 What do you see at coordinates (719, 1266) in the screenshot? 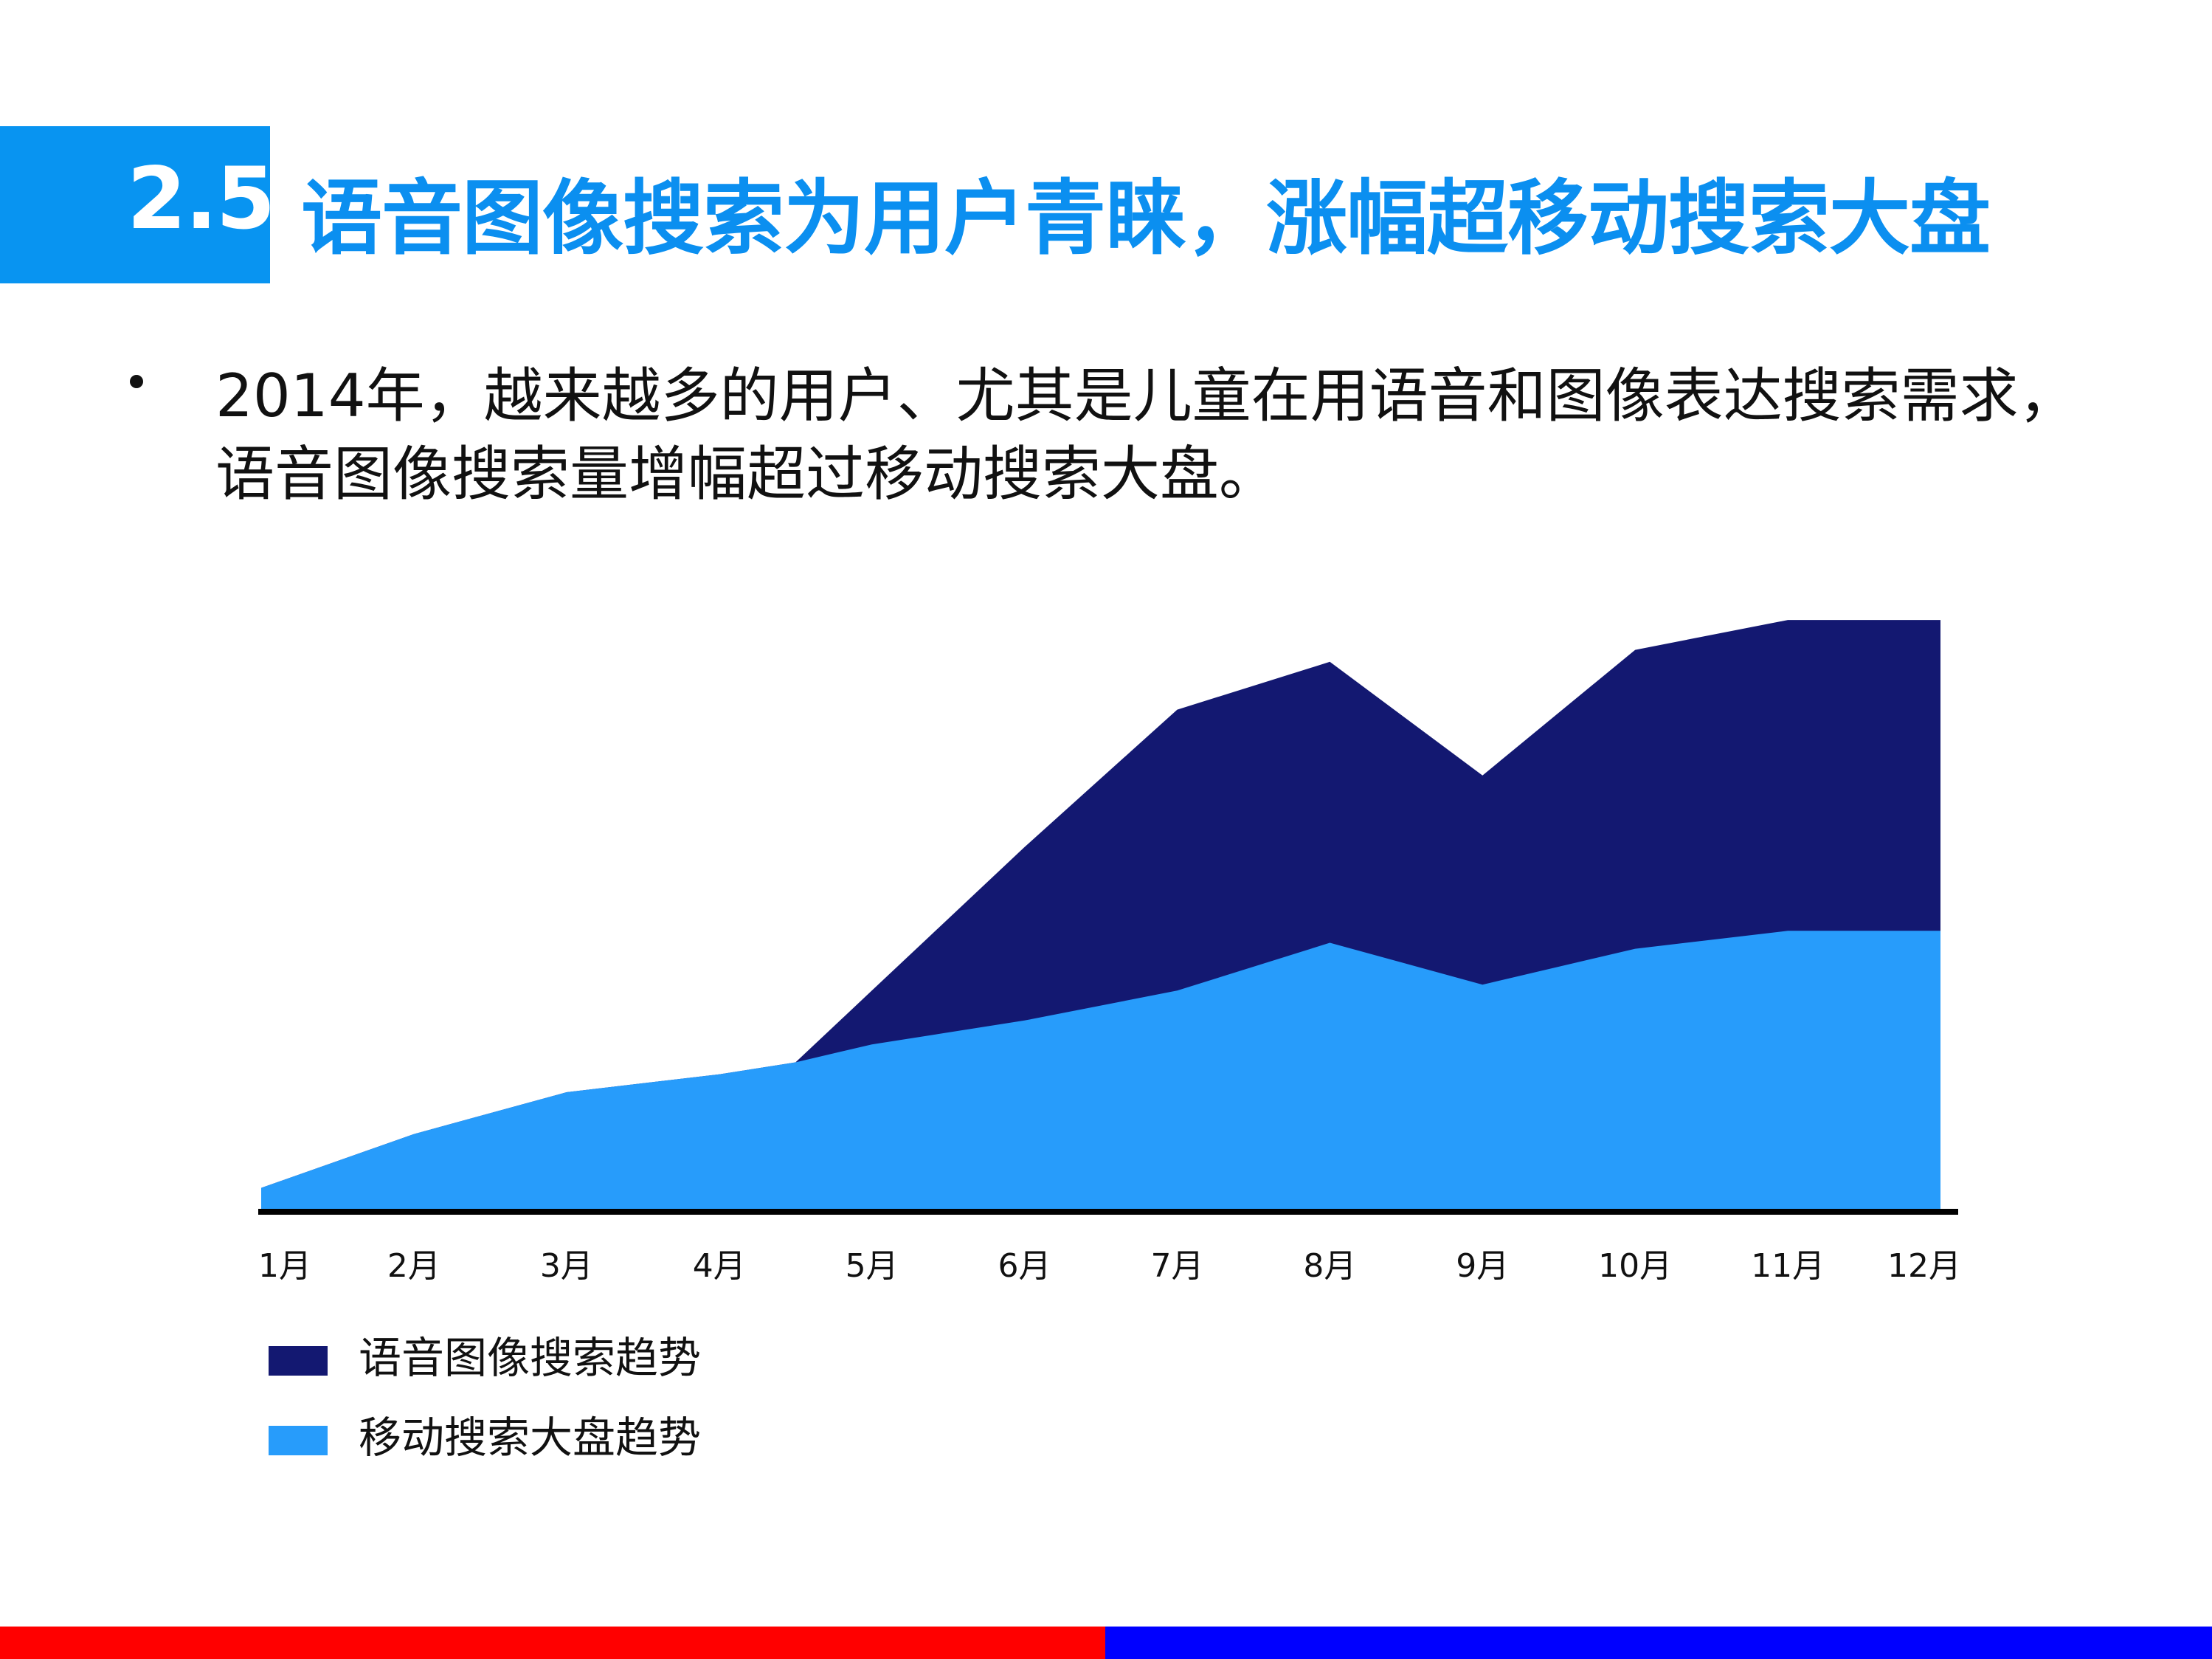
I see `x-tick-label: 4月` at bounding box center [719, 1266].